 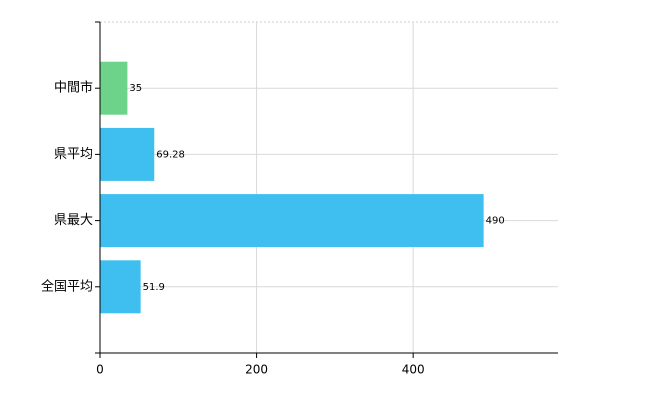 I want to click on y-tick-label: 県平均, so click(x=73, y=154).